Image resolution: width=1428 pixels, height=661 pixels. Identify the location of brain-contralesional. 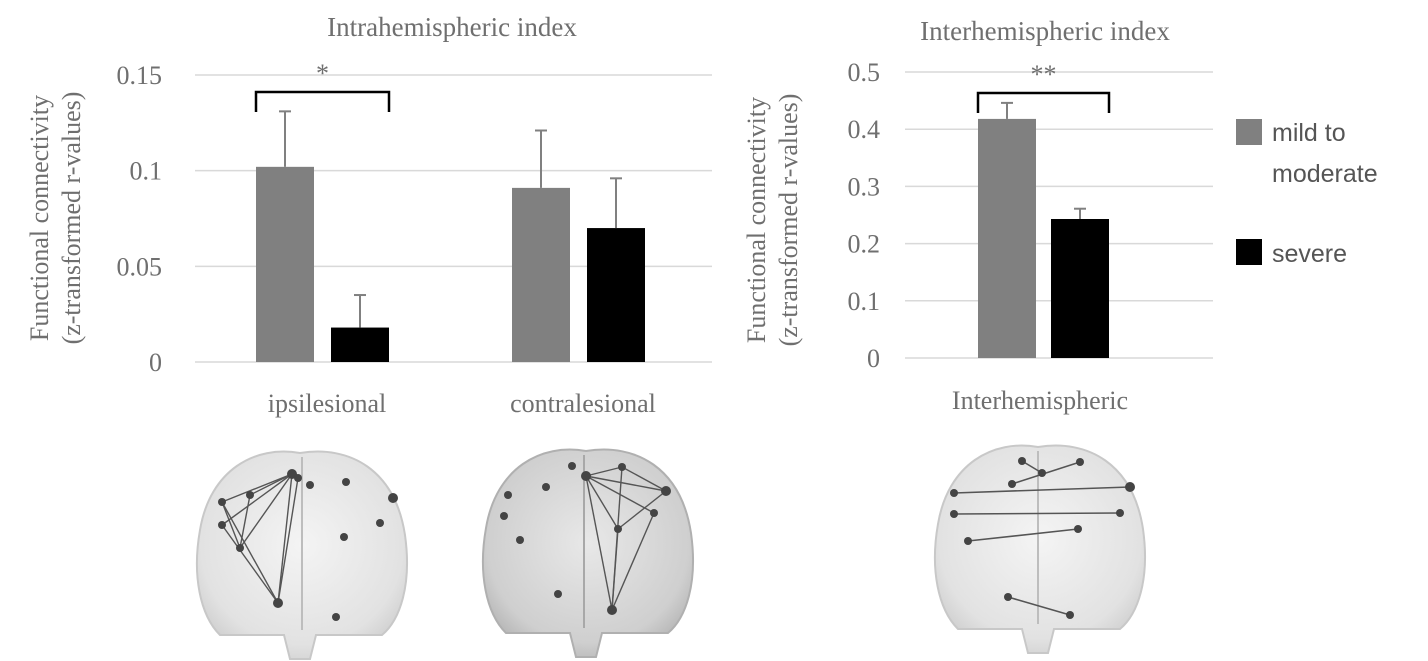
(588, 553).